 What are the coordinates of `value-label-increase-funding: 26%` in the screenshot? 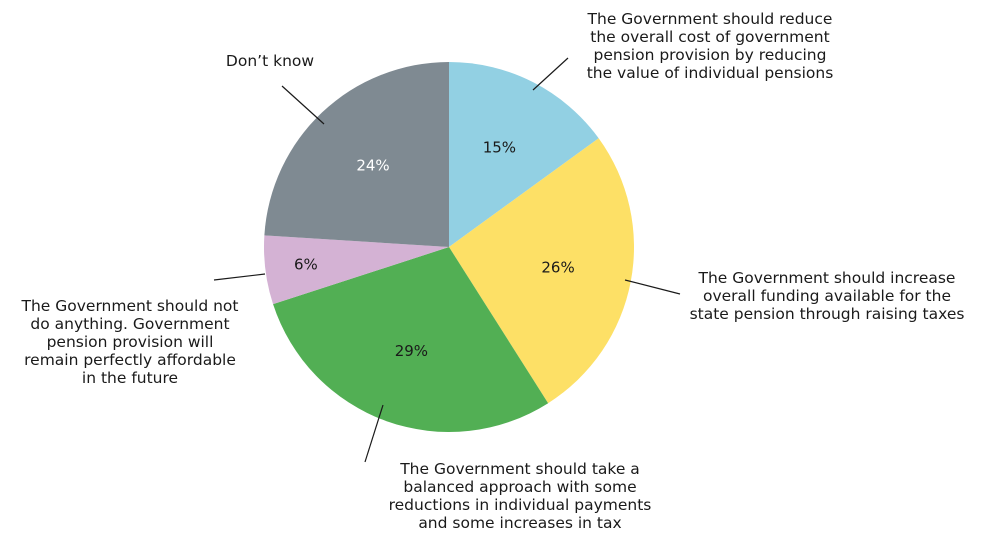 It's located at (557, 267).